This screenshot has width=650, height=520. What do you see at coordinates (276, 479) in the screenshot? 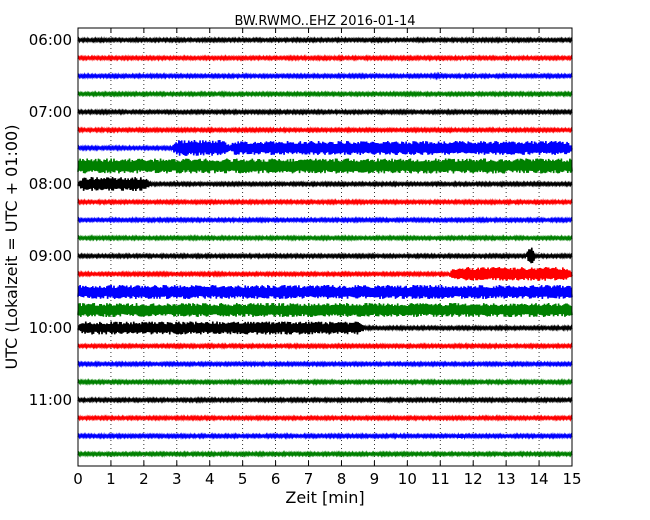
I see `x-tick-label: 6` at bounding box center [276, 479].